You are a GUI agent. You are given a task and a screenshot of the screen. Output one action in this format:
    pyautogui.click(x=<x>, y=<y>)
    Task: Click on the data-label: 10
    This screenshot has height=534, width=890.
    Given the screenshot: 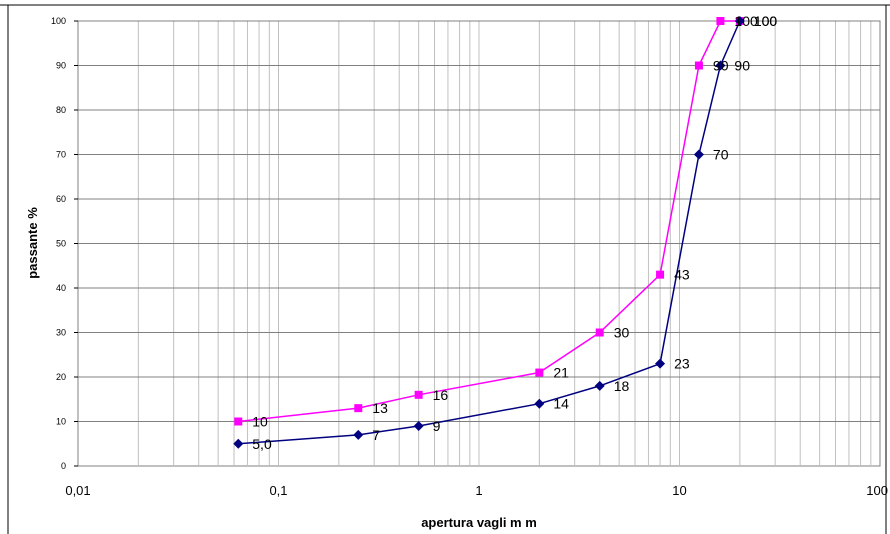 What is the action you would take?
    pyautogui.click(x=260, y=422)
    